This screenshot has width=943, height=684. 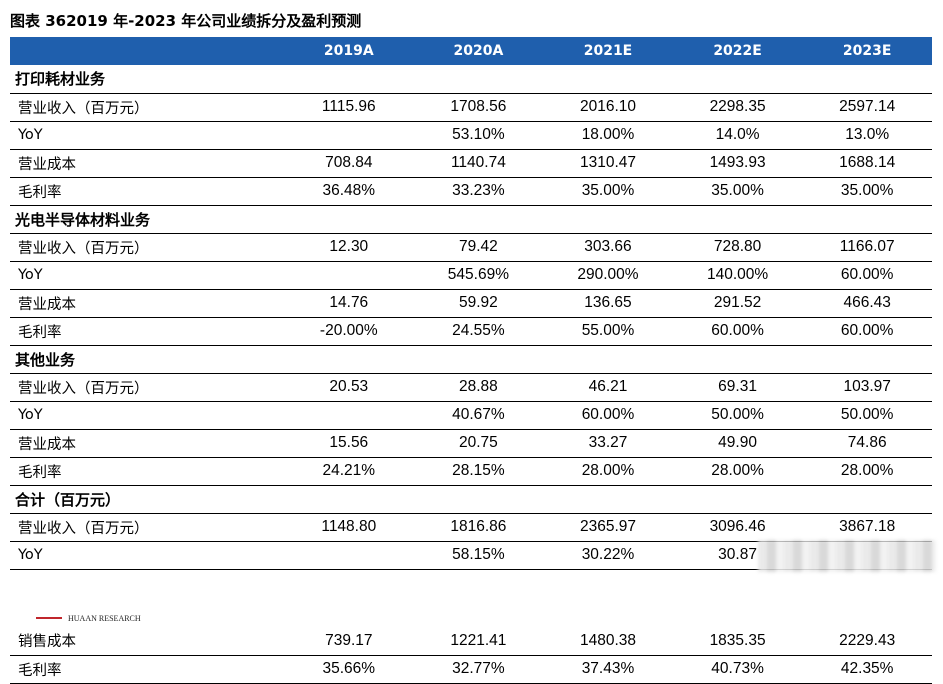 I want to click on cell-value: 18.00%, so click(x=608, y=134).